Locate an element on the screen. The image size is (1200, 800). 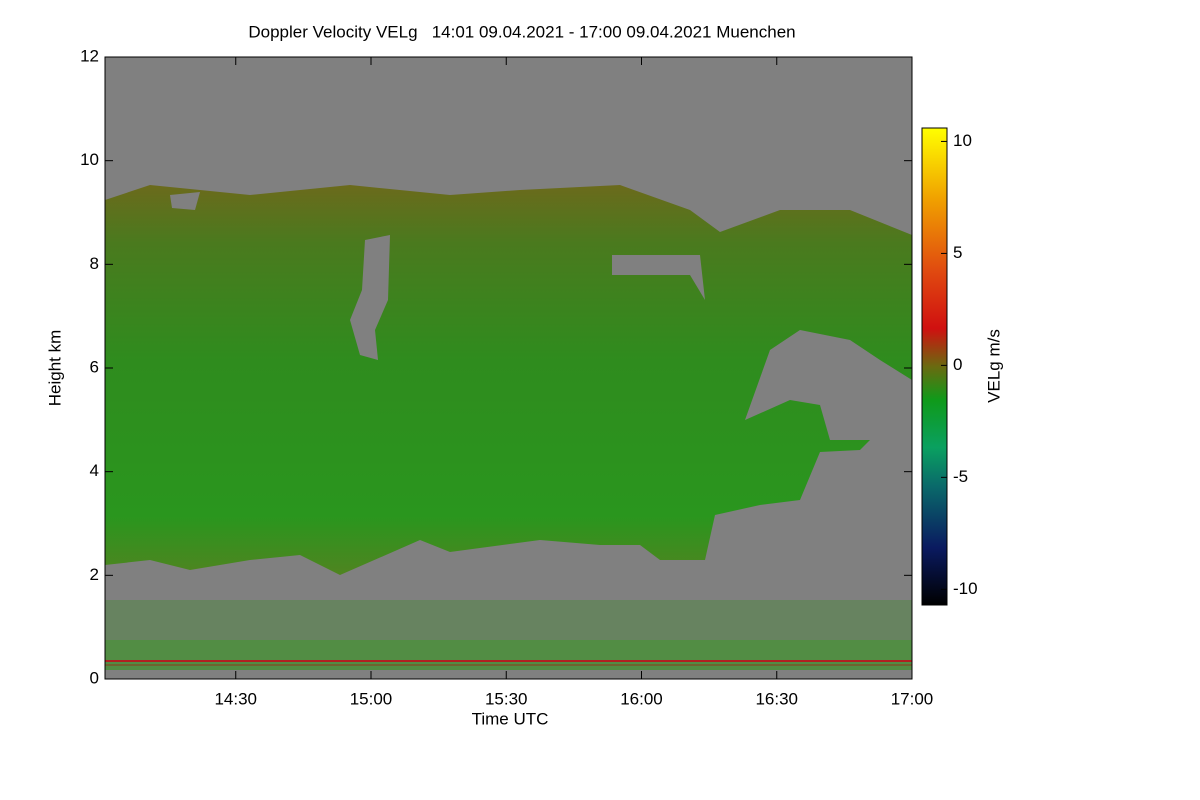
y-tick-label: 8 is located at coordinates (94, 263).